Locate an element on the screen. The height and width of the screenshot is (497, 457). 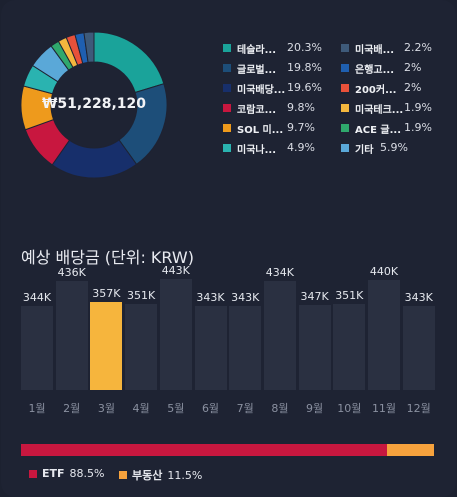
month-label: 3월 is located at coordinates (106, 408).